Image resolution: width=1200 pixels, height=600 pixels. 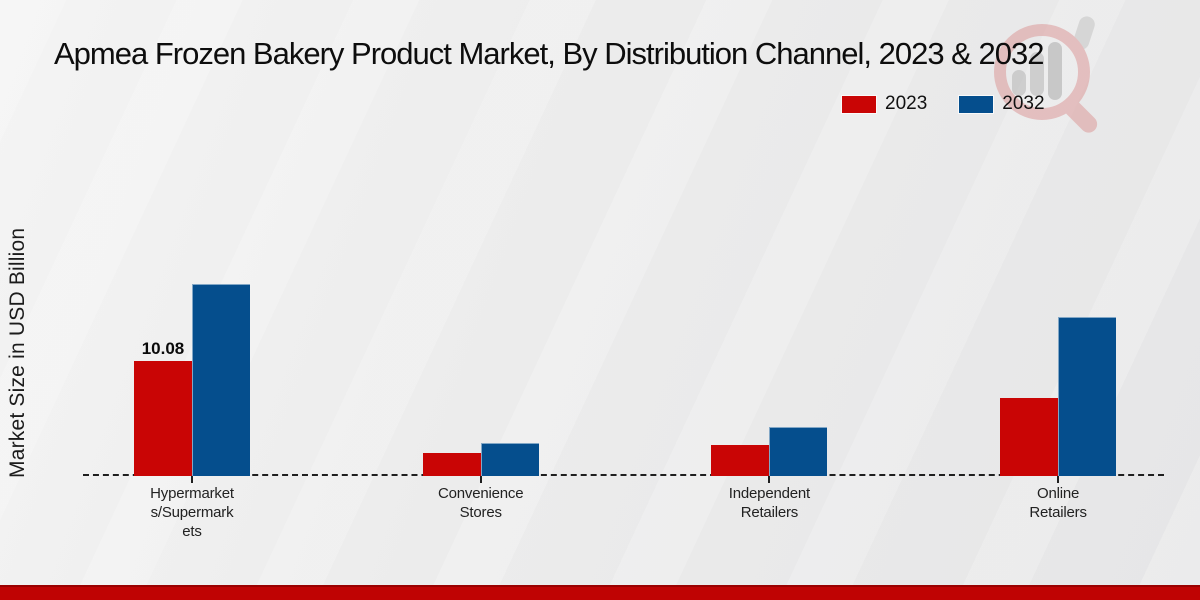 I want to click on logo-bar-large, so click(x=1055, y=71).